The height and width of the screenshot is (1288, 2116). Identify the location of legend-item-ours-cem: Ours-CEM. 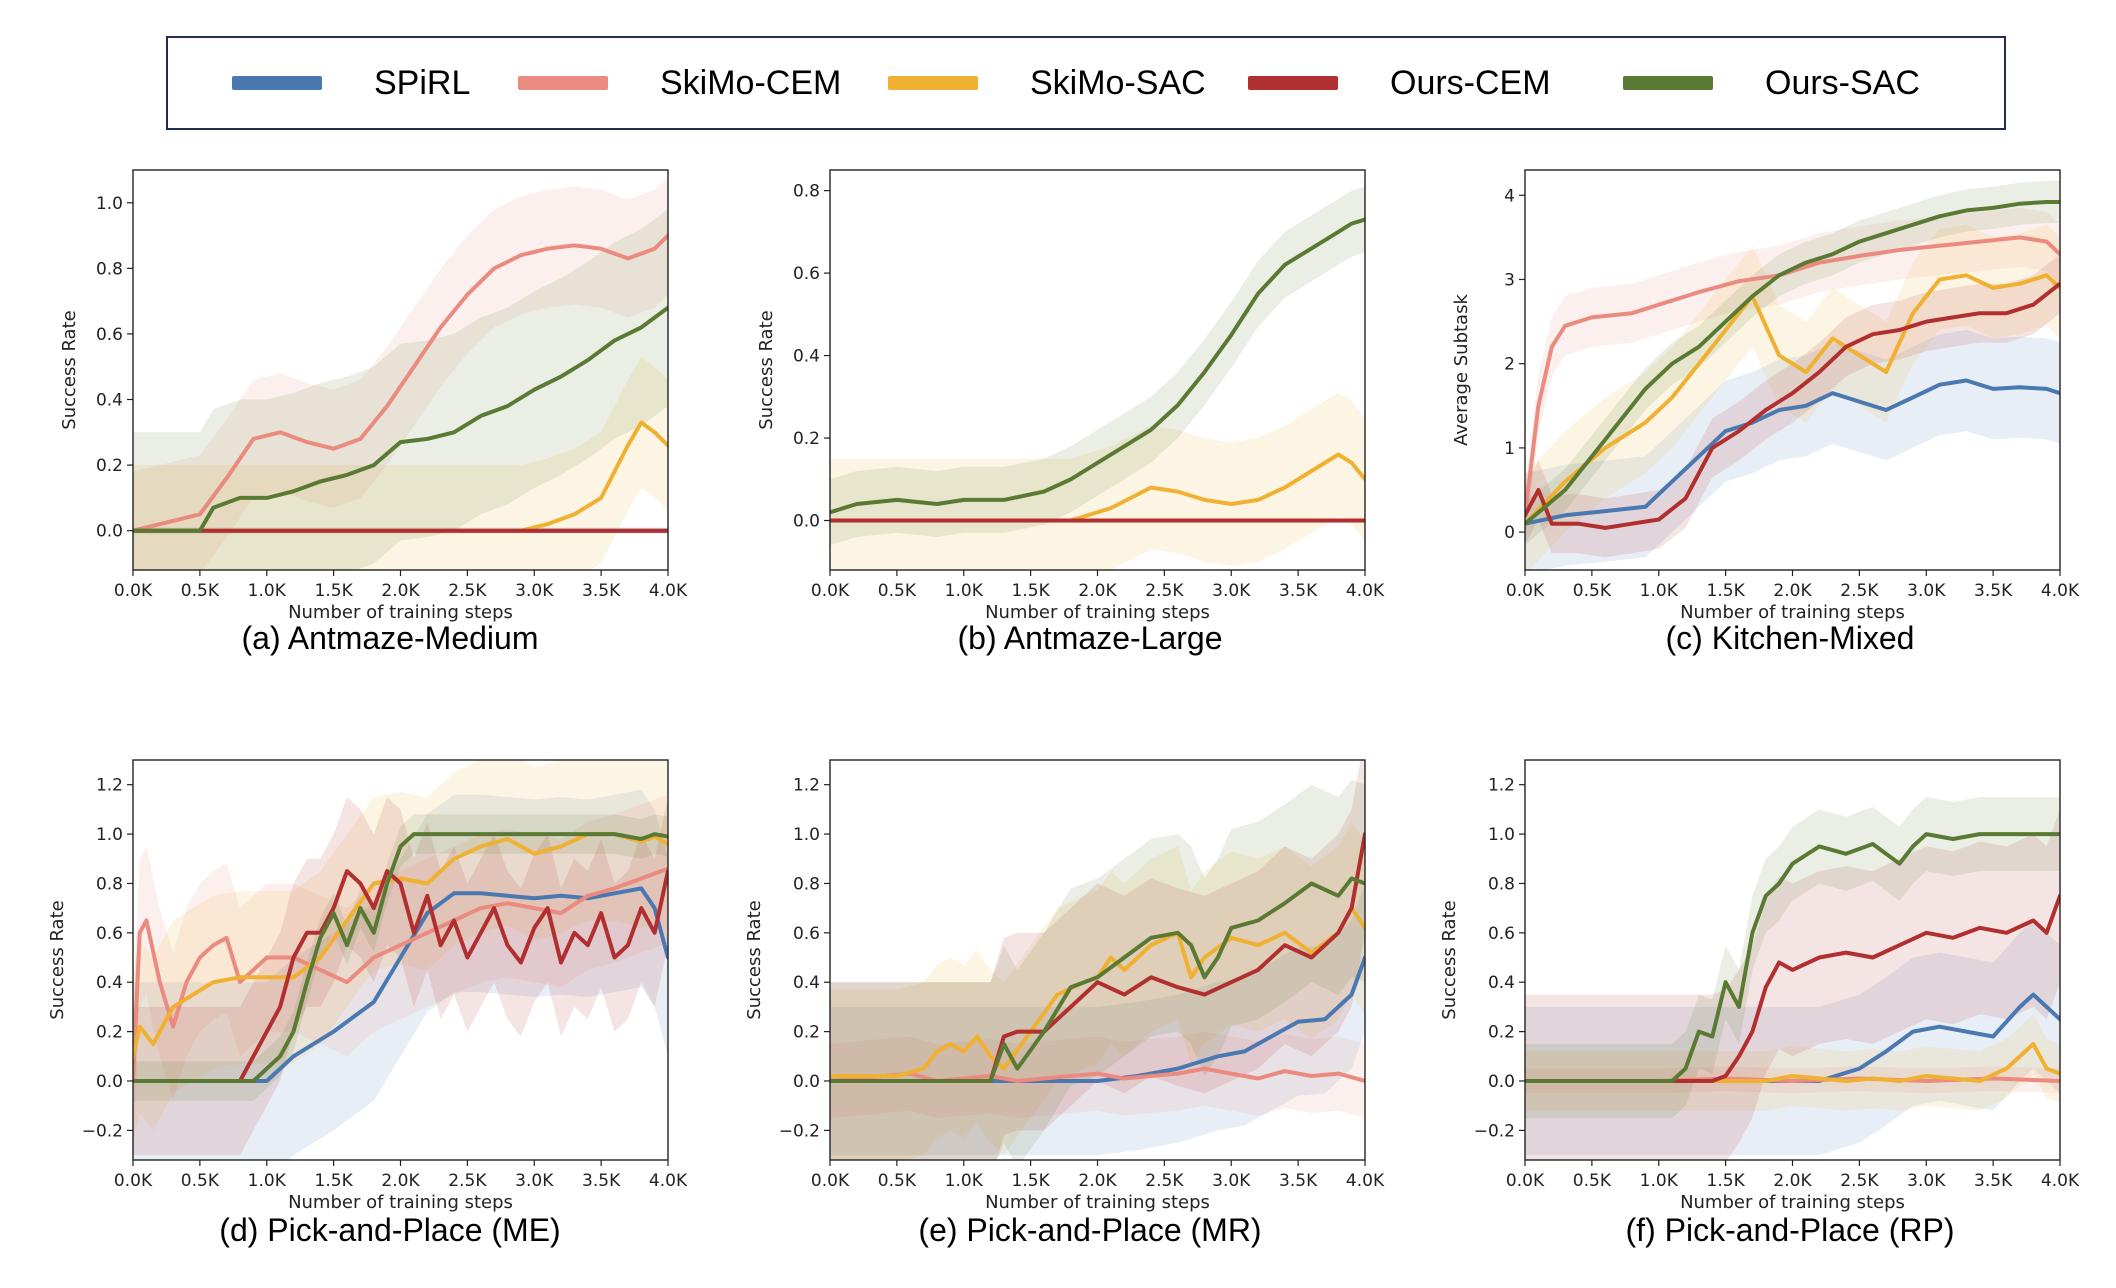
(1399, 83).